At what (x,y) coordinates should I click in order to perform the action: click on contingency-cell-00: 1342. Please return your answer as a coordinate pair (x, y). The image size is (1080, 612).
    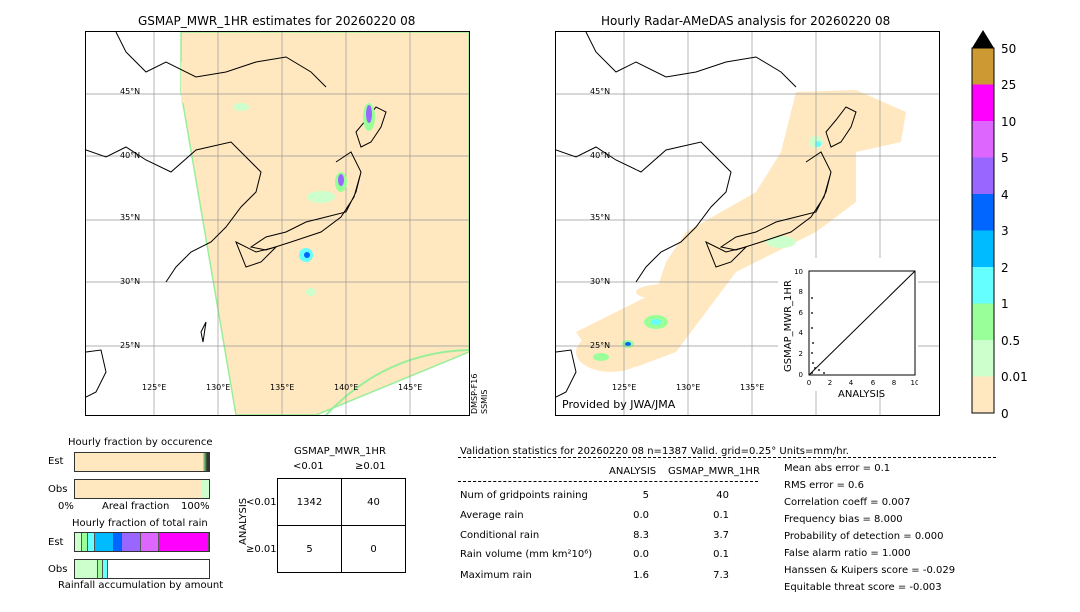
    Looking at the image, I should click on (309, 502).